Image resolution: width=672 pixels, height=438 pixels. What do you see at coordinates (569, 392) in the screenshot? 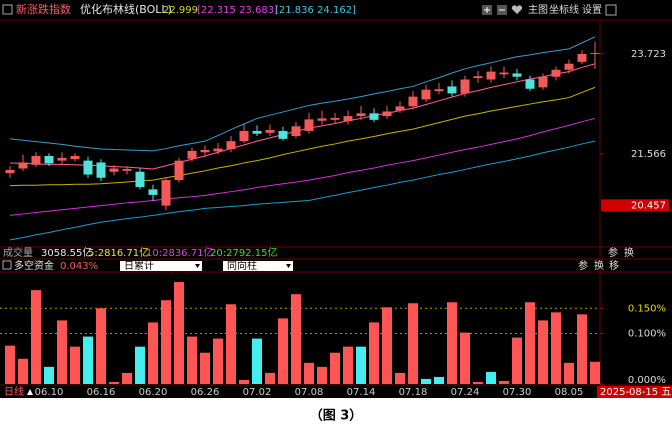
I see `x-tick-label: 08.05` at bounding box center [569, 392].